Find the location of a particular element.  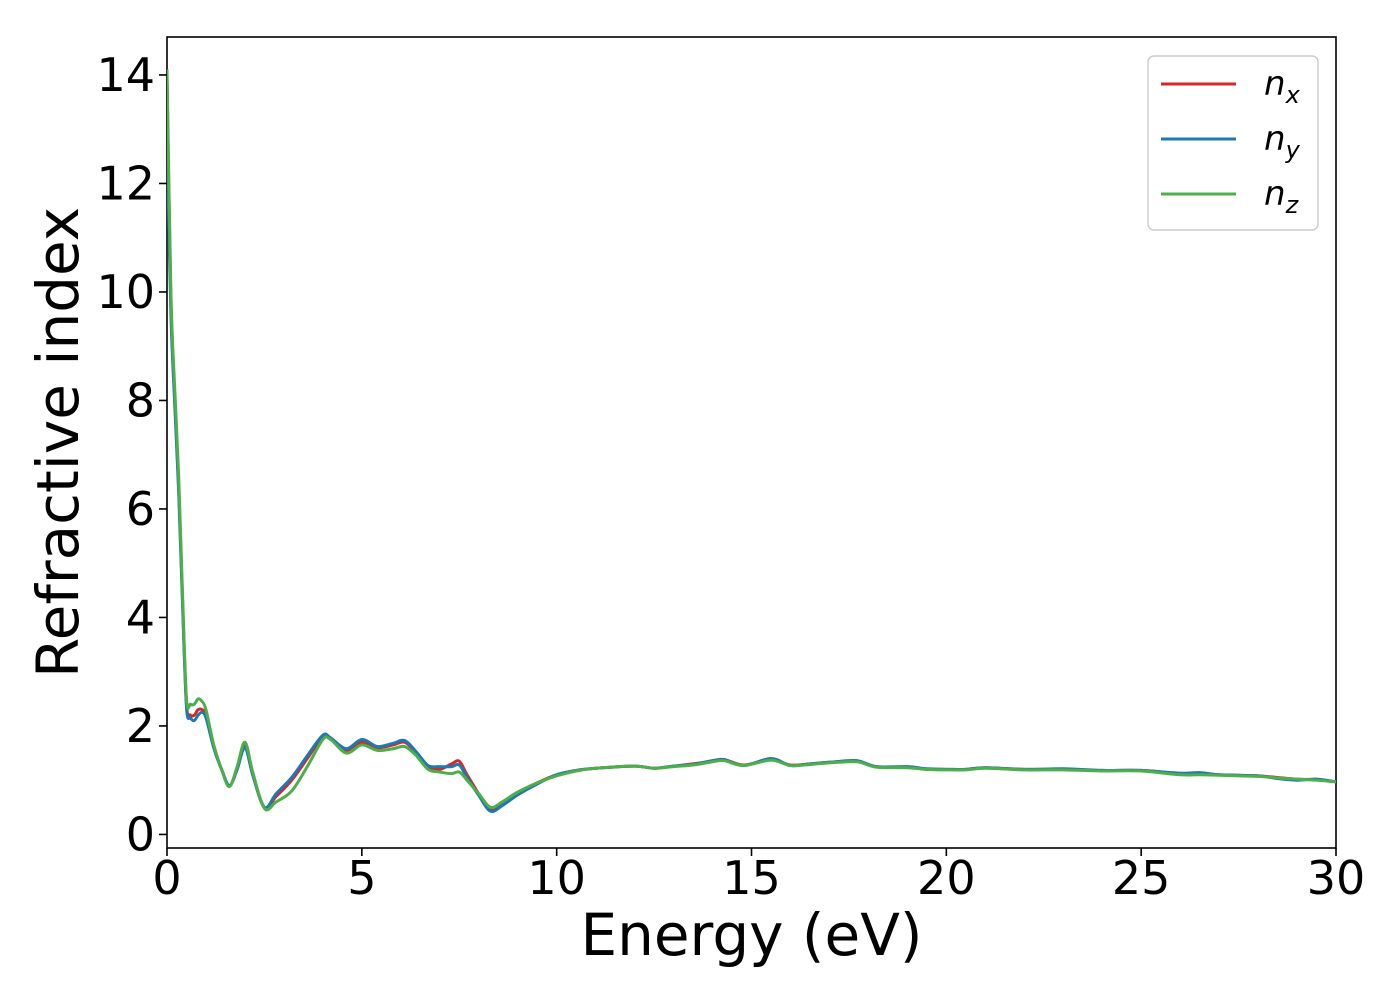

x-tick-label: 10 is located at coordinates (556, 878).